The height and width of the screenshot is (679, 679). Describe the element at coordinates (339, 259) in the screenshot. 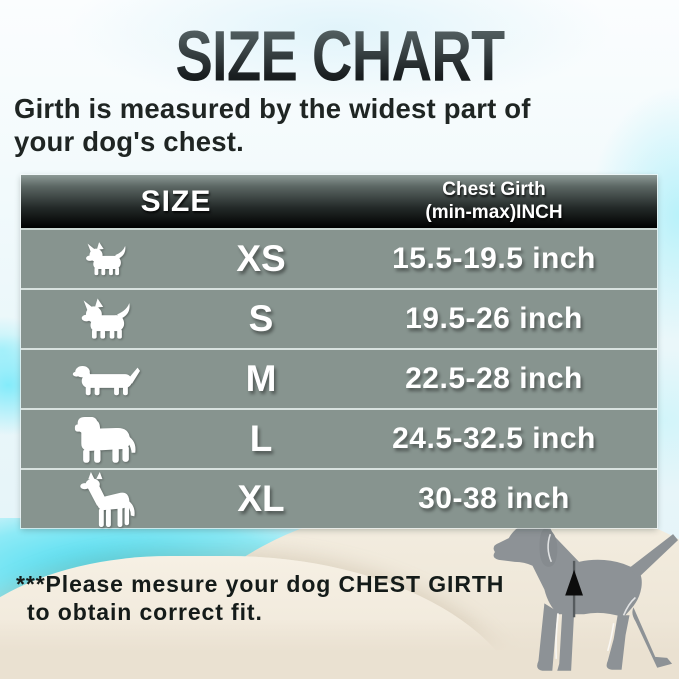

I see `table-row-xs: XS 15.5-19.5 inch` at that location.